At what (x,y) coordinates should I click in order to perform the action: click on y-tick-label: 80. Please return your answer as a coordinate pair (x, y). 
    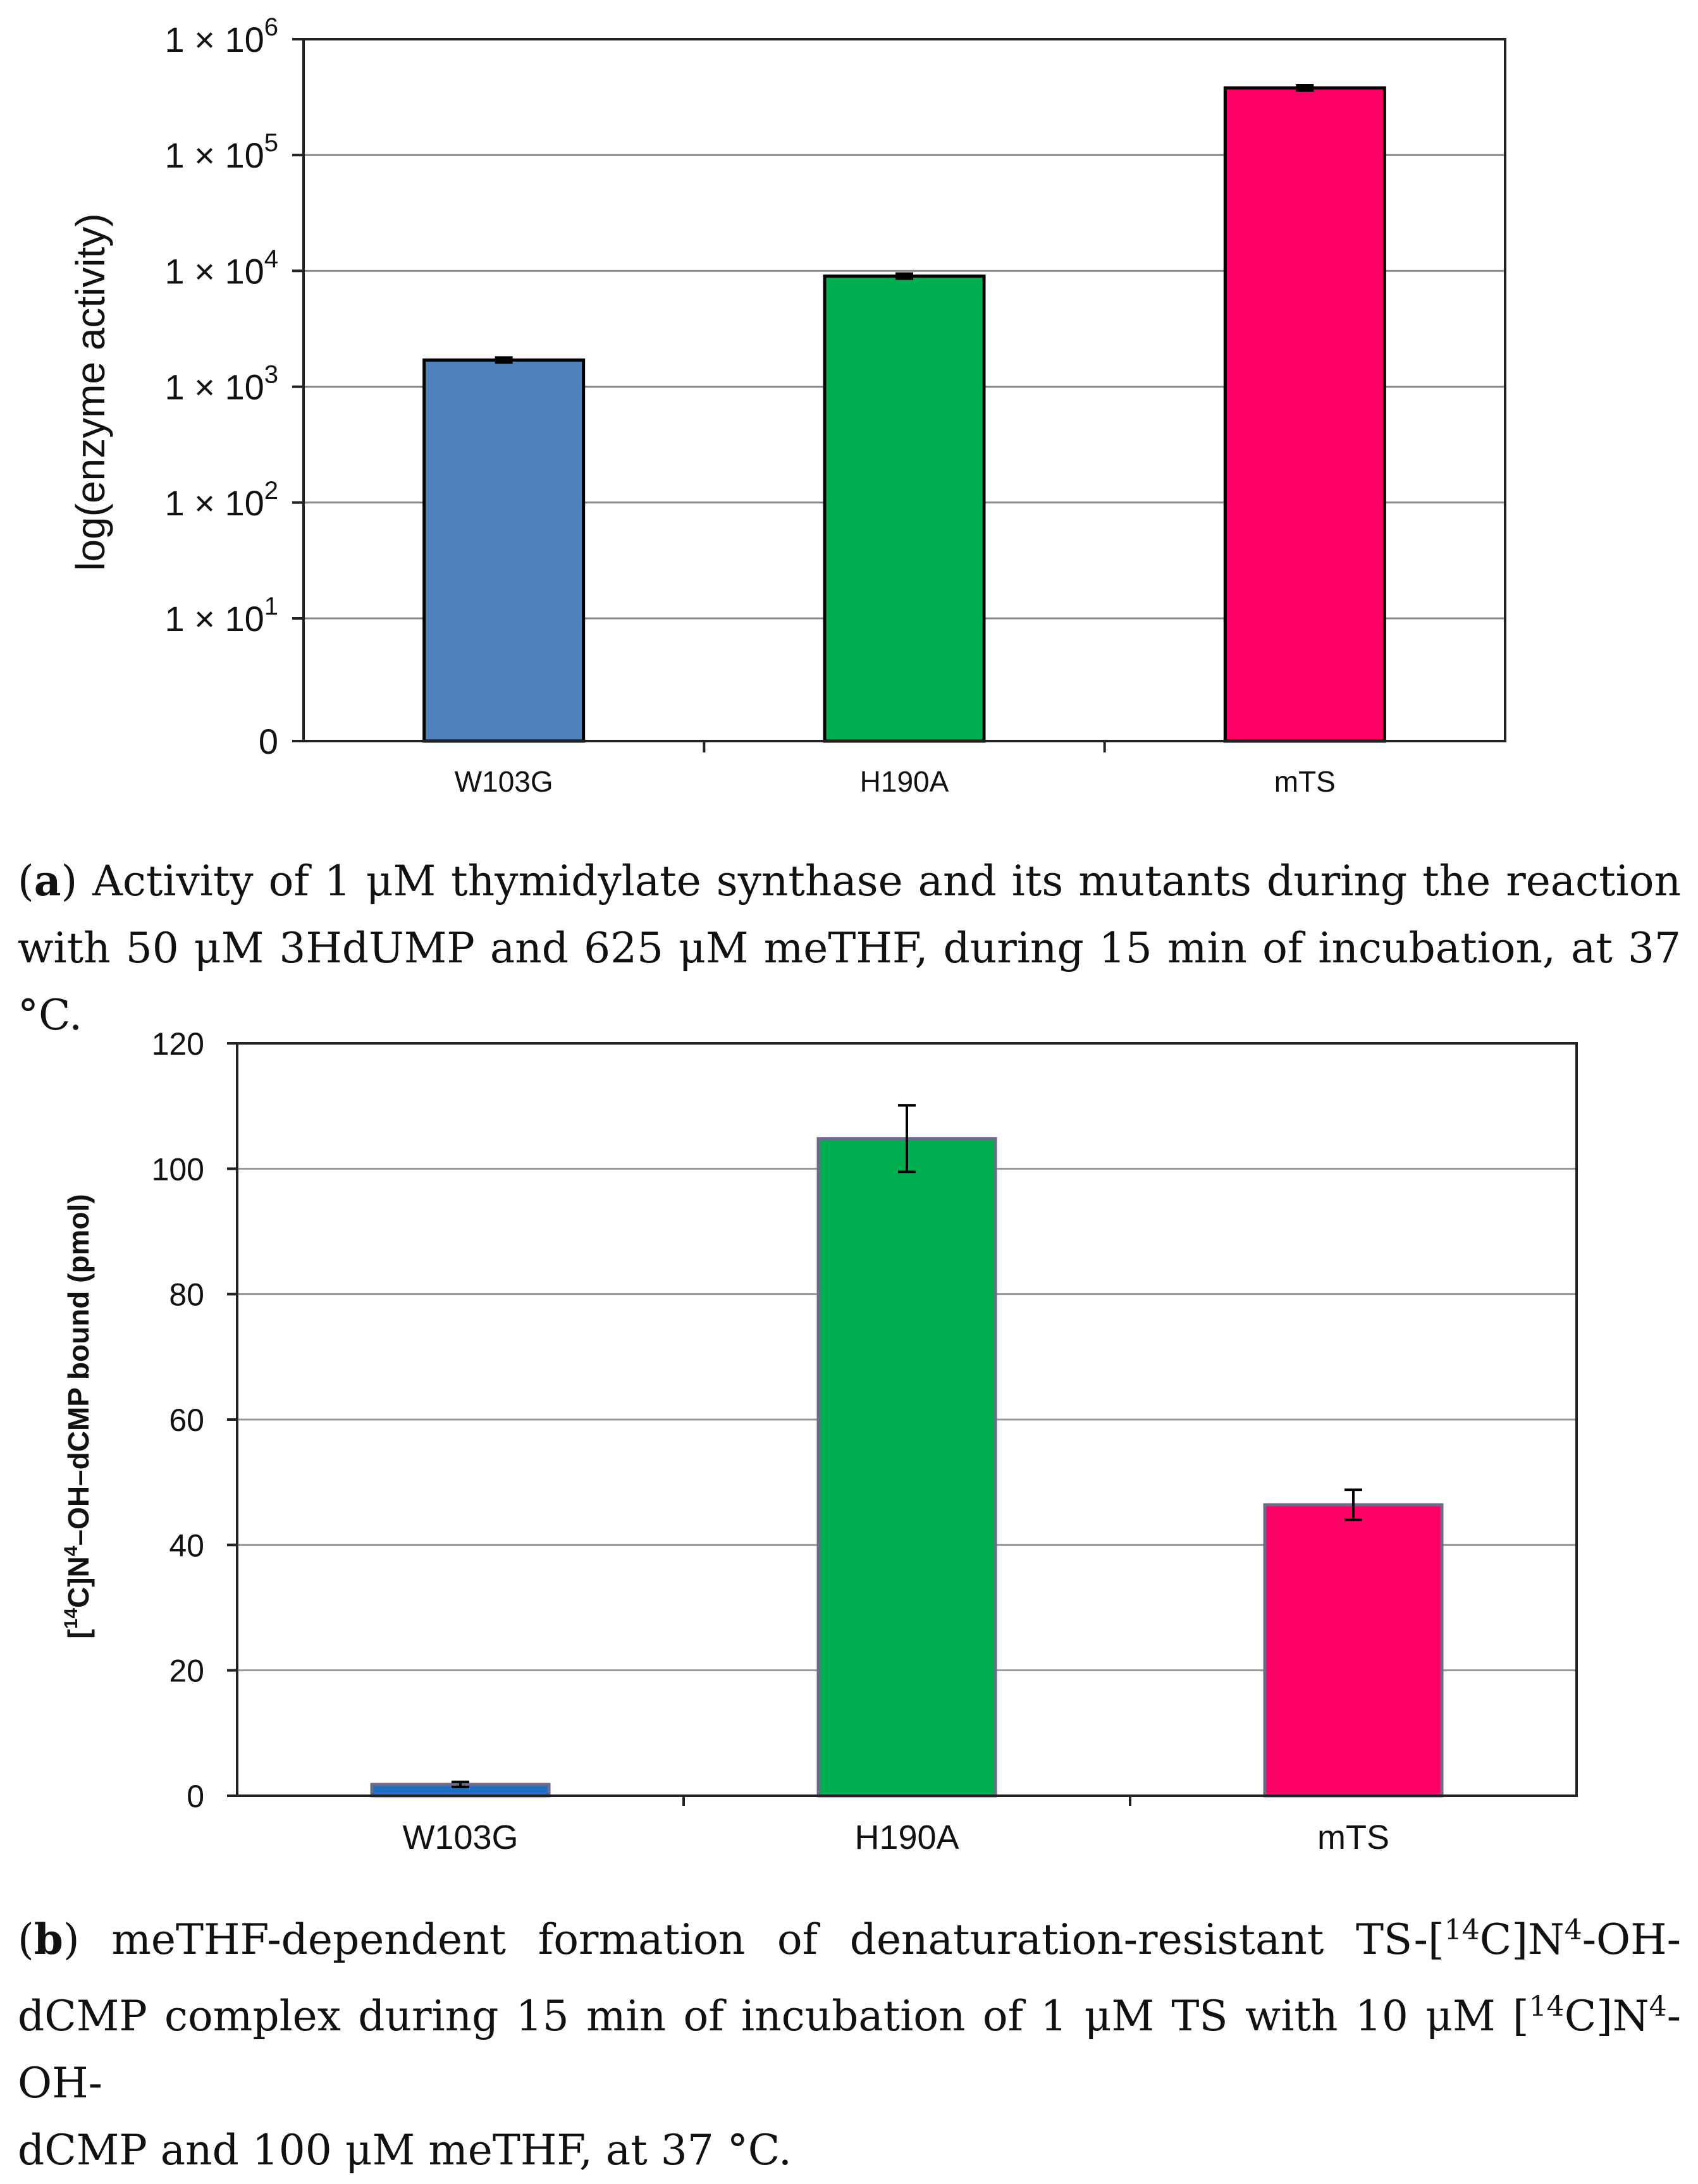
    Looking at the image, I should click on (186, 1295).